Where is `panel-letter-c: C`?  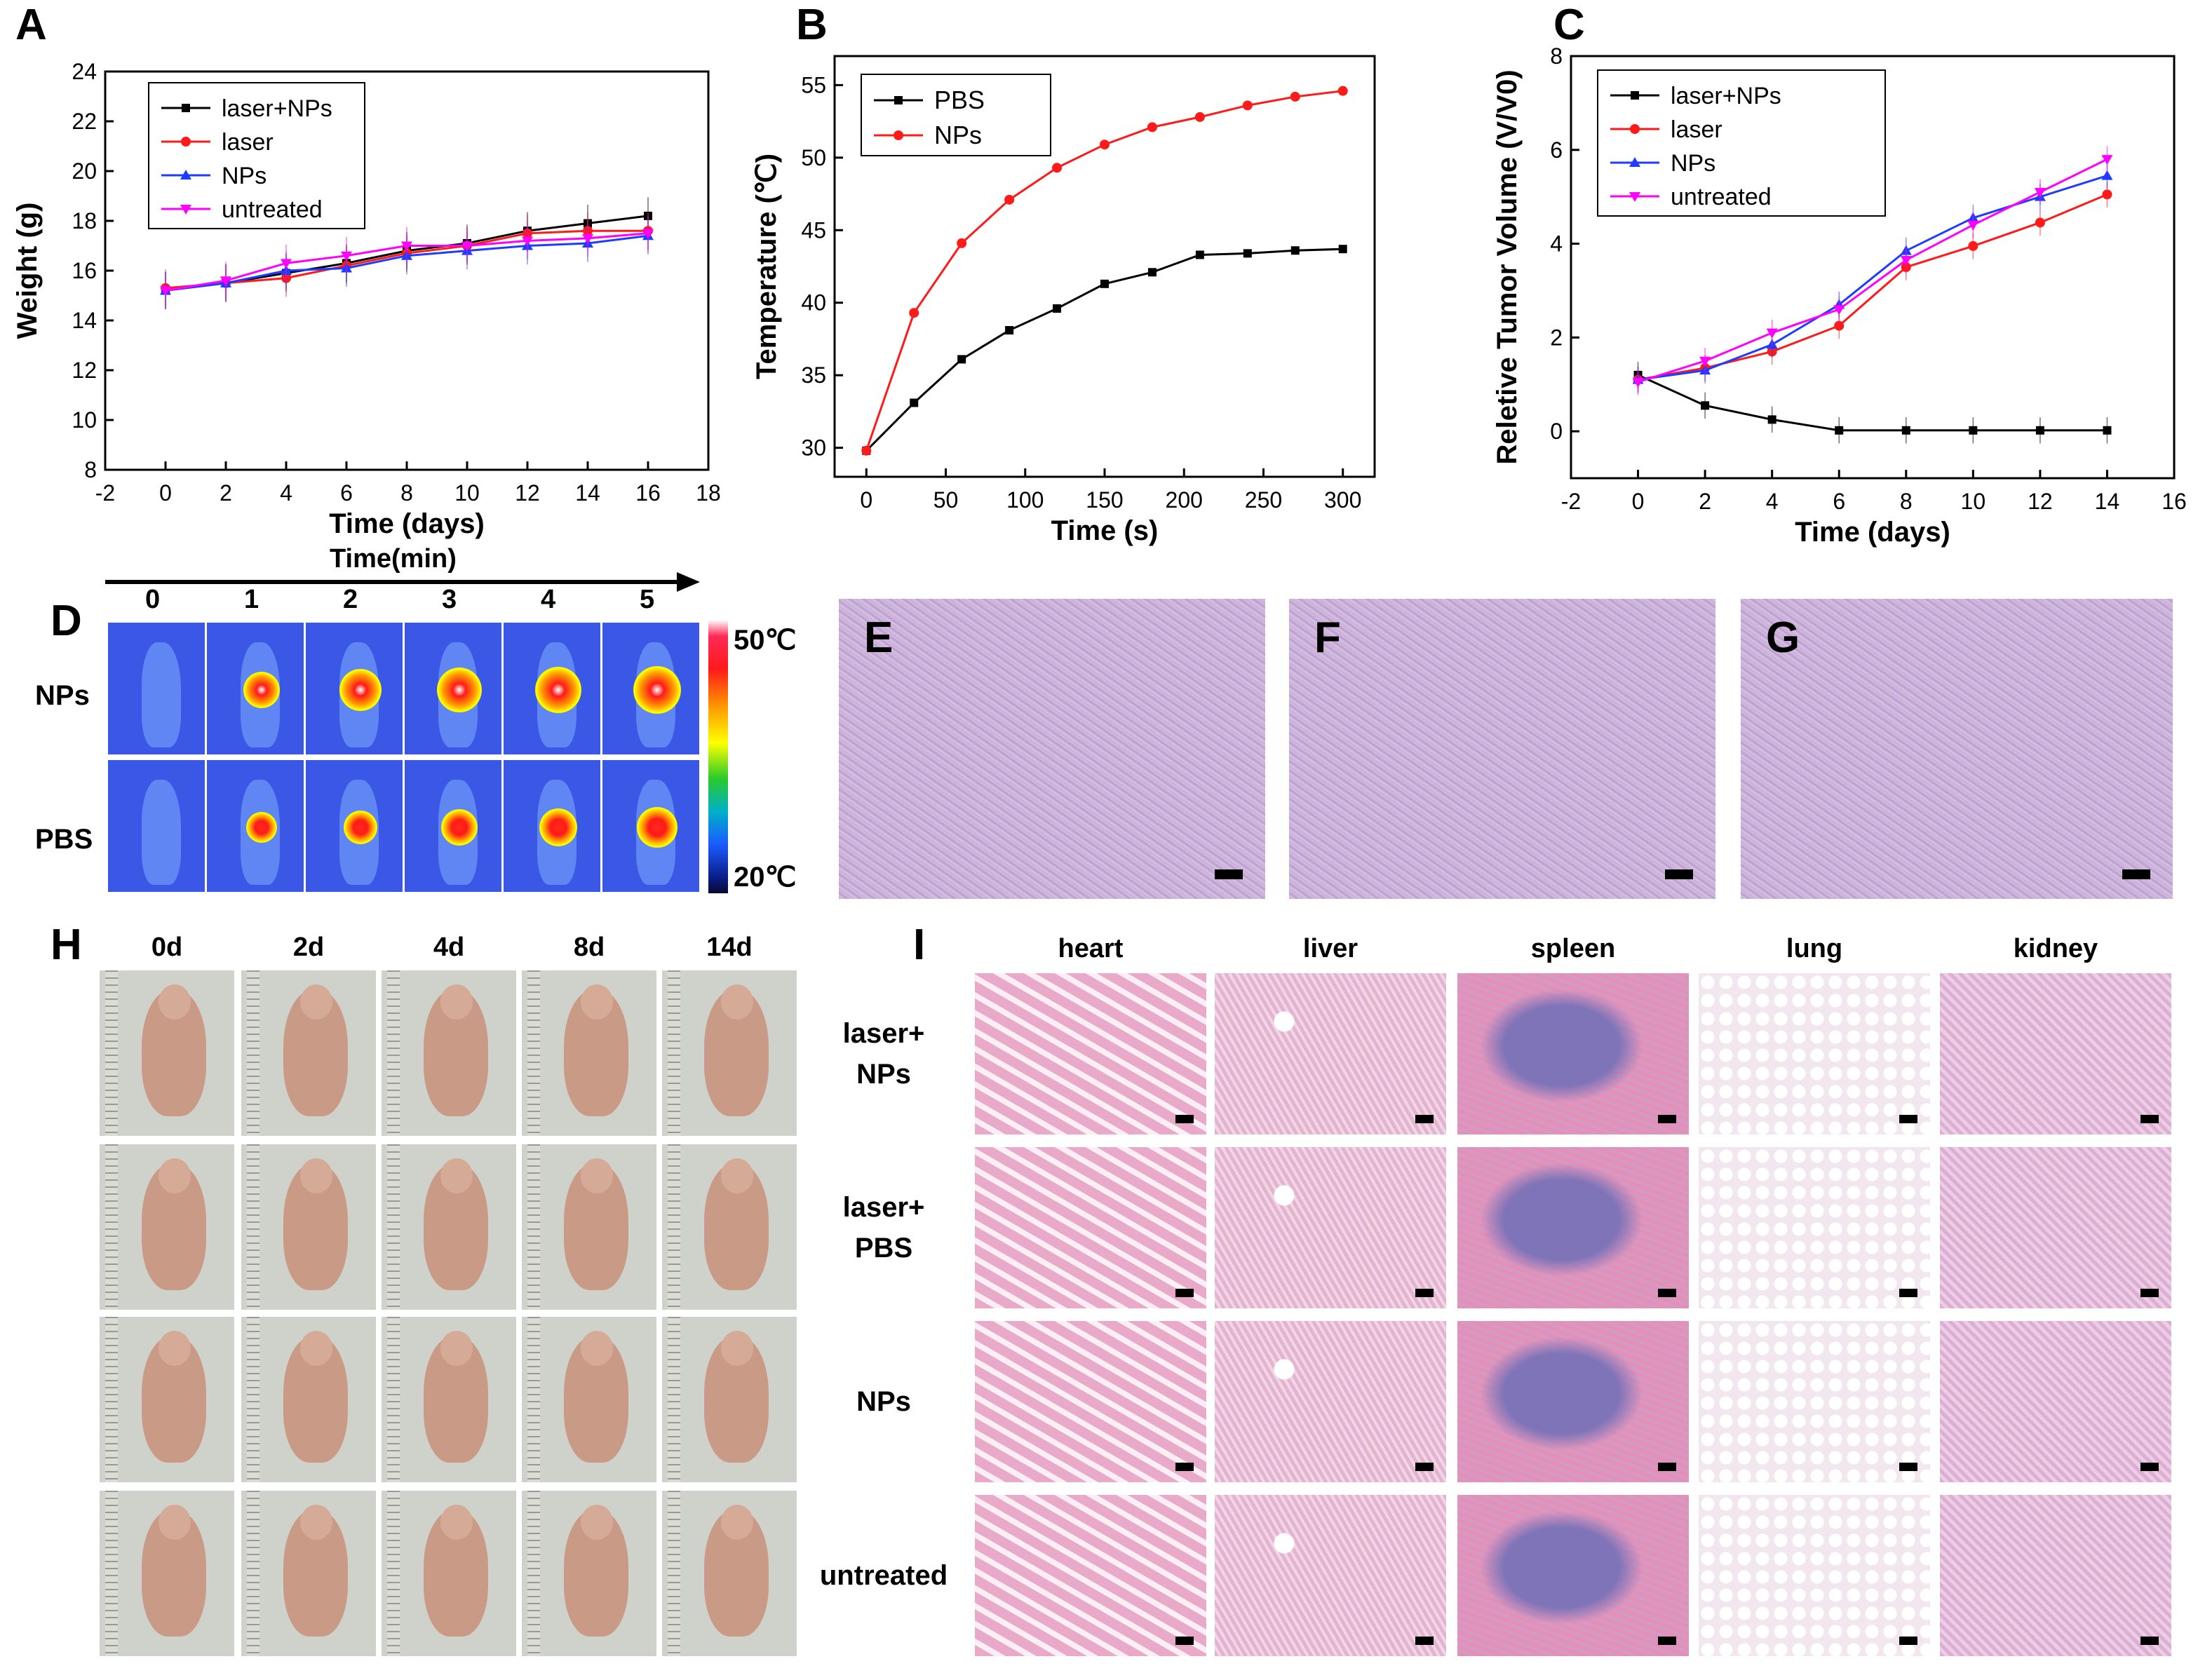
panel-letter-c: C is located at coordinates (1569, 25).